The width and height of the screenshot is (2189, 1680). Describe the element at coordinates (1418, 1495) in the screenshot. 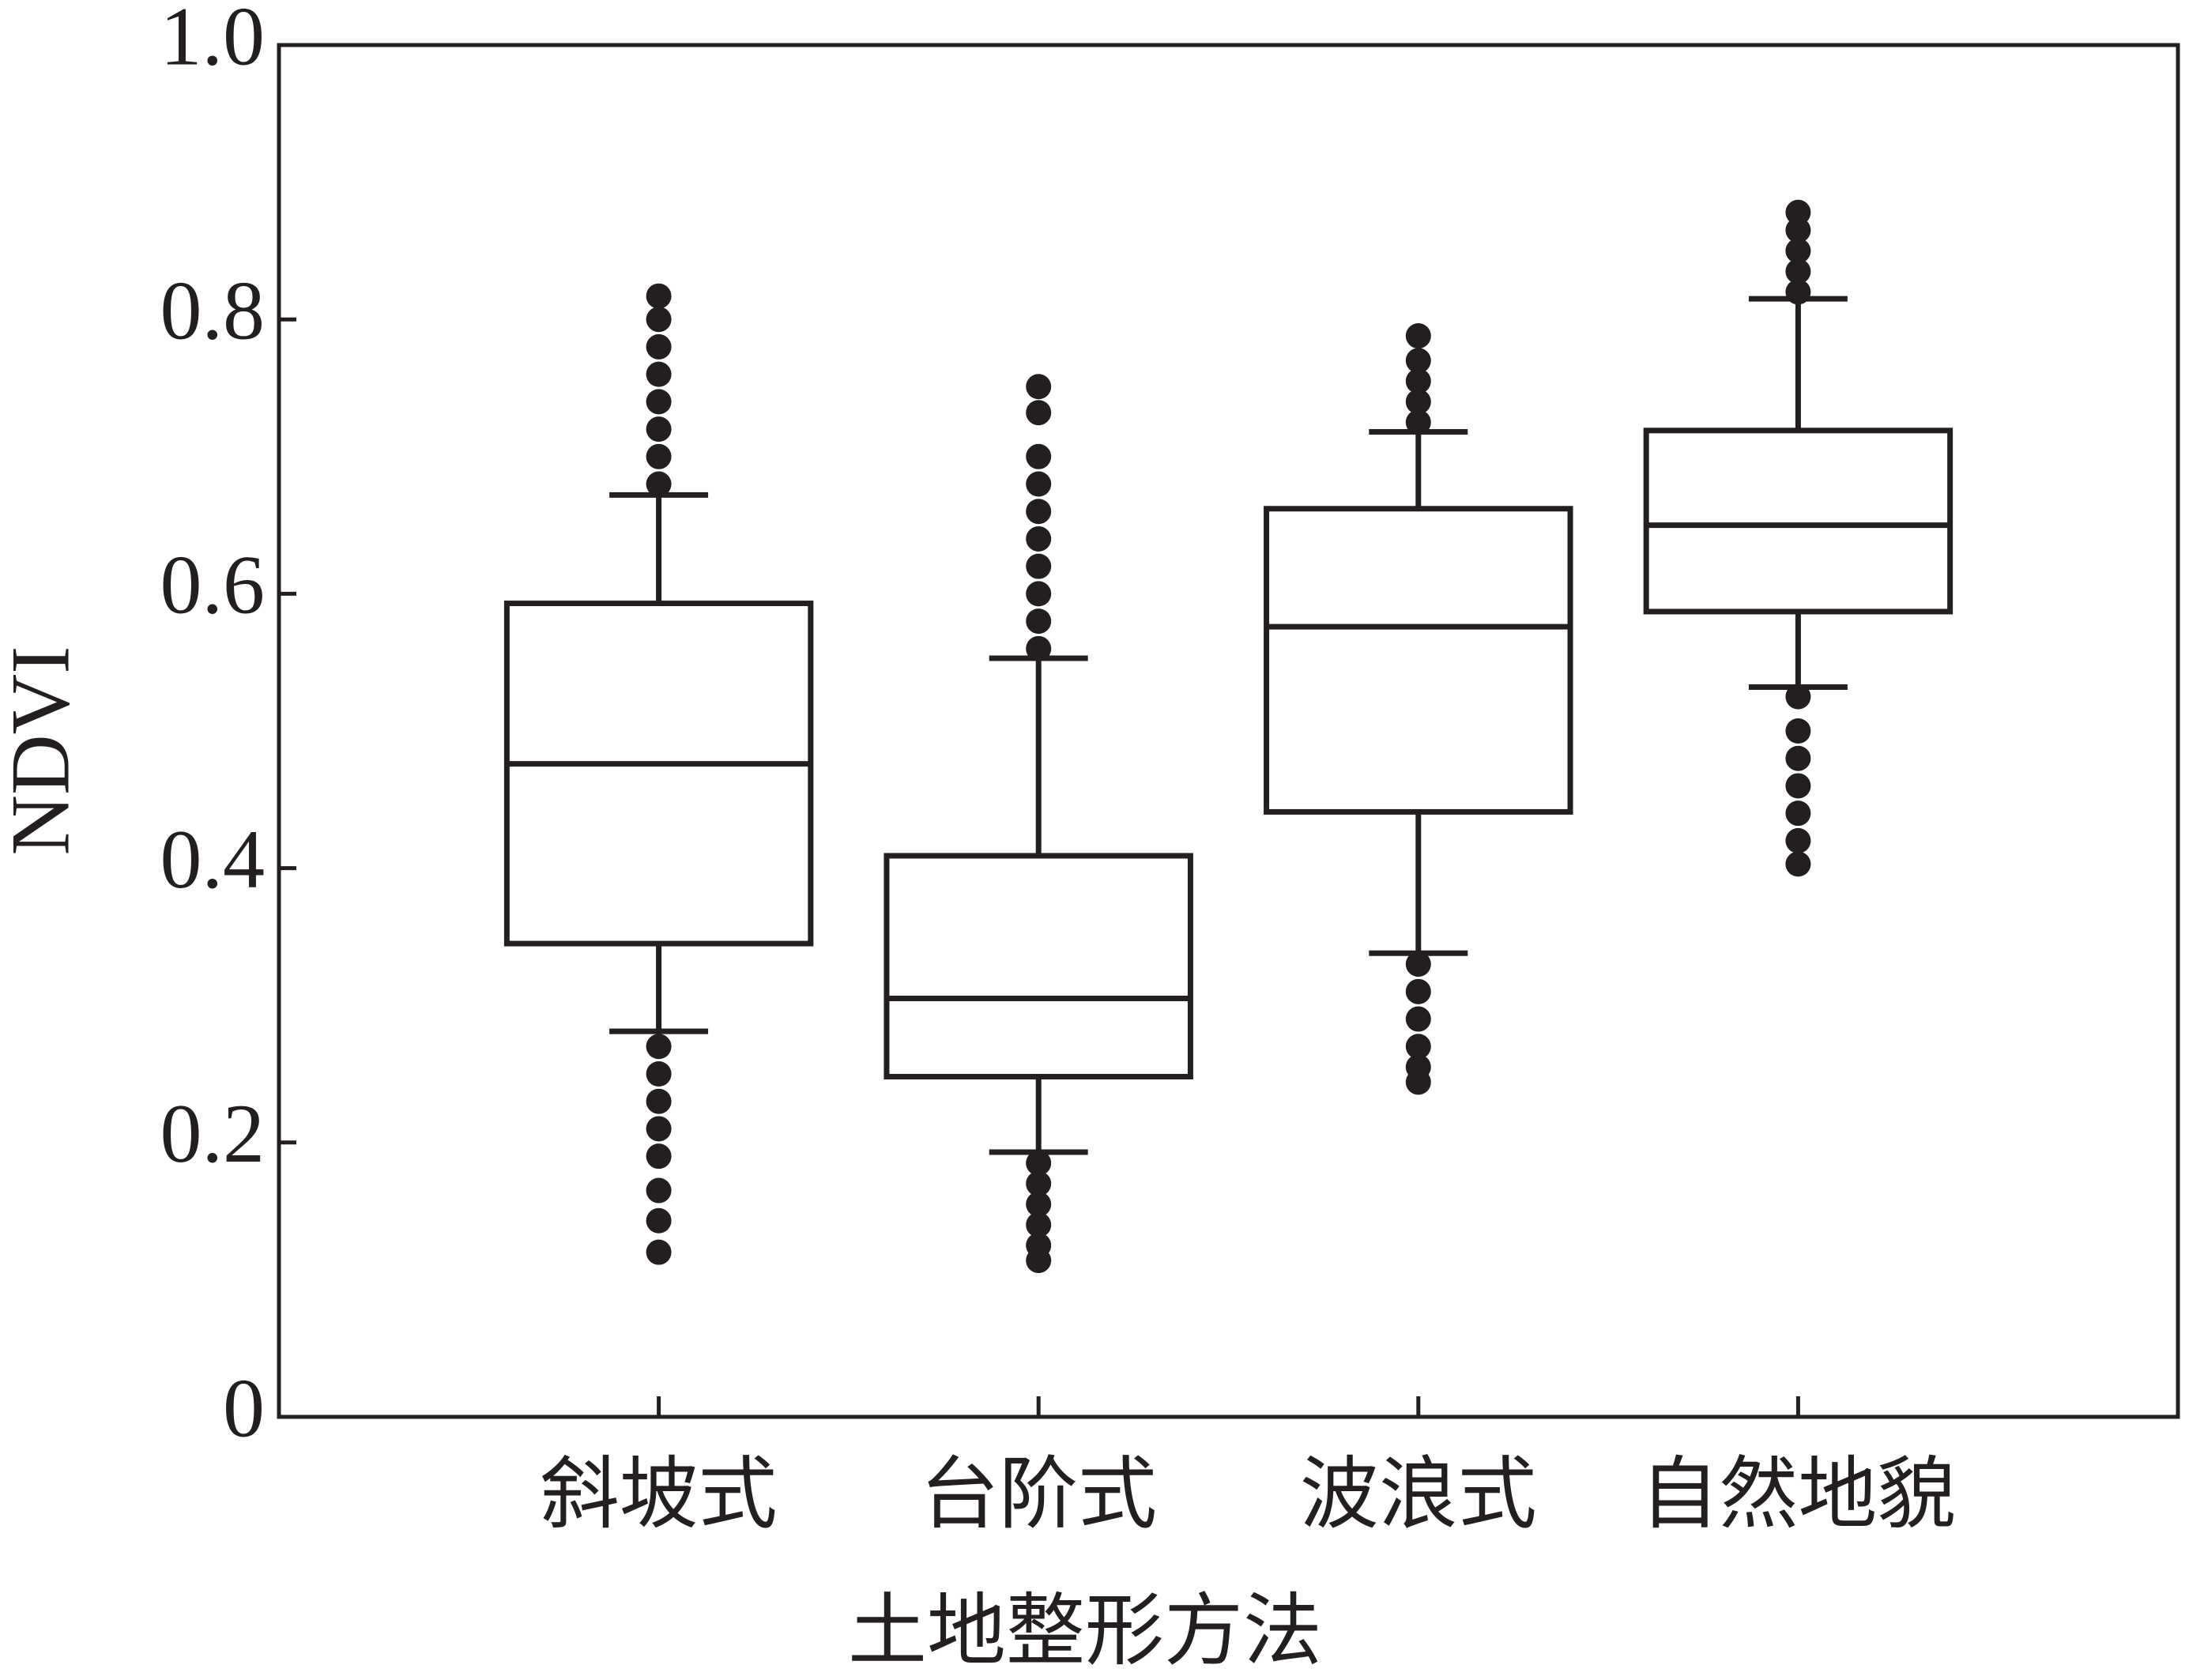

I see `x-tick-label: 波浪式` at that location.